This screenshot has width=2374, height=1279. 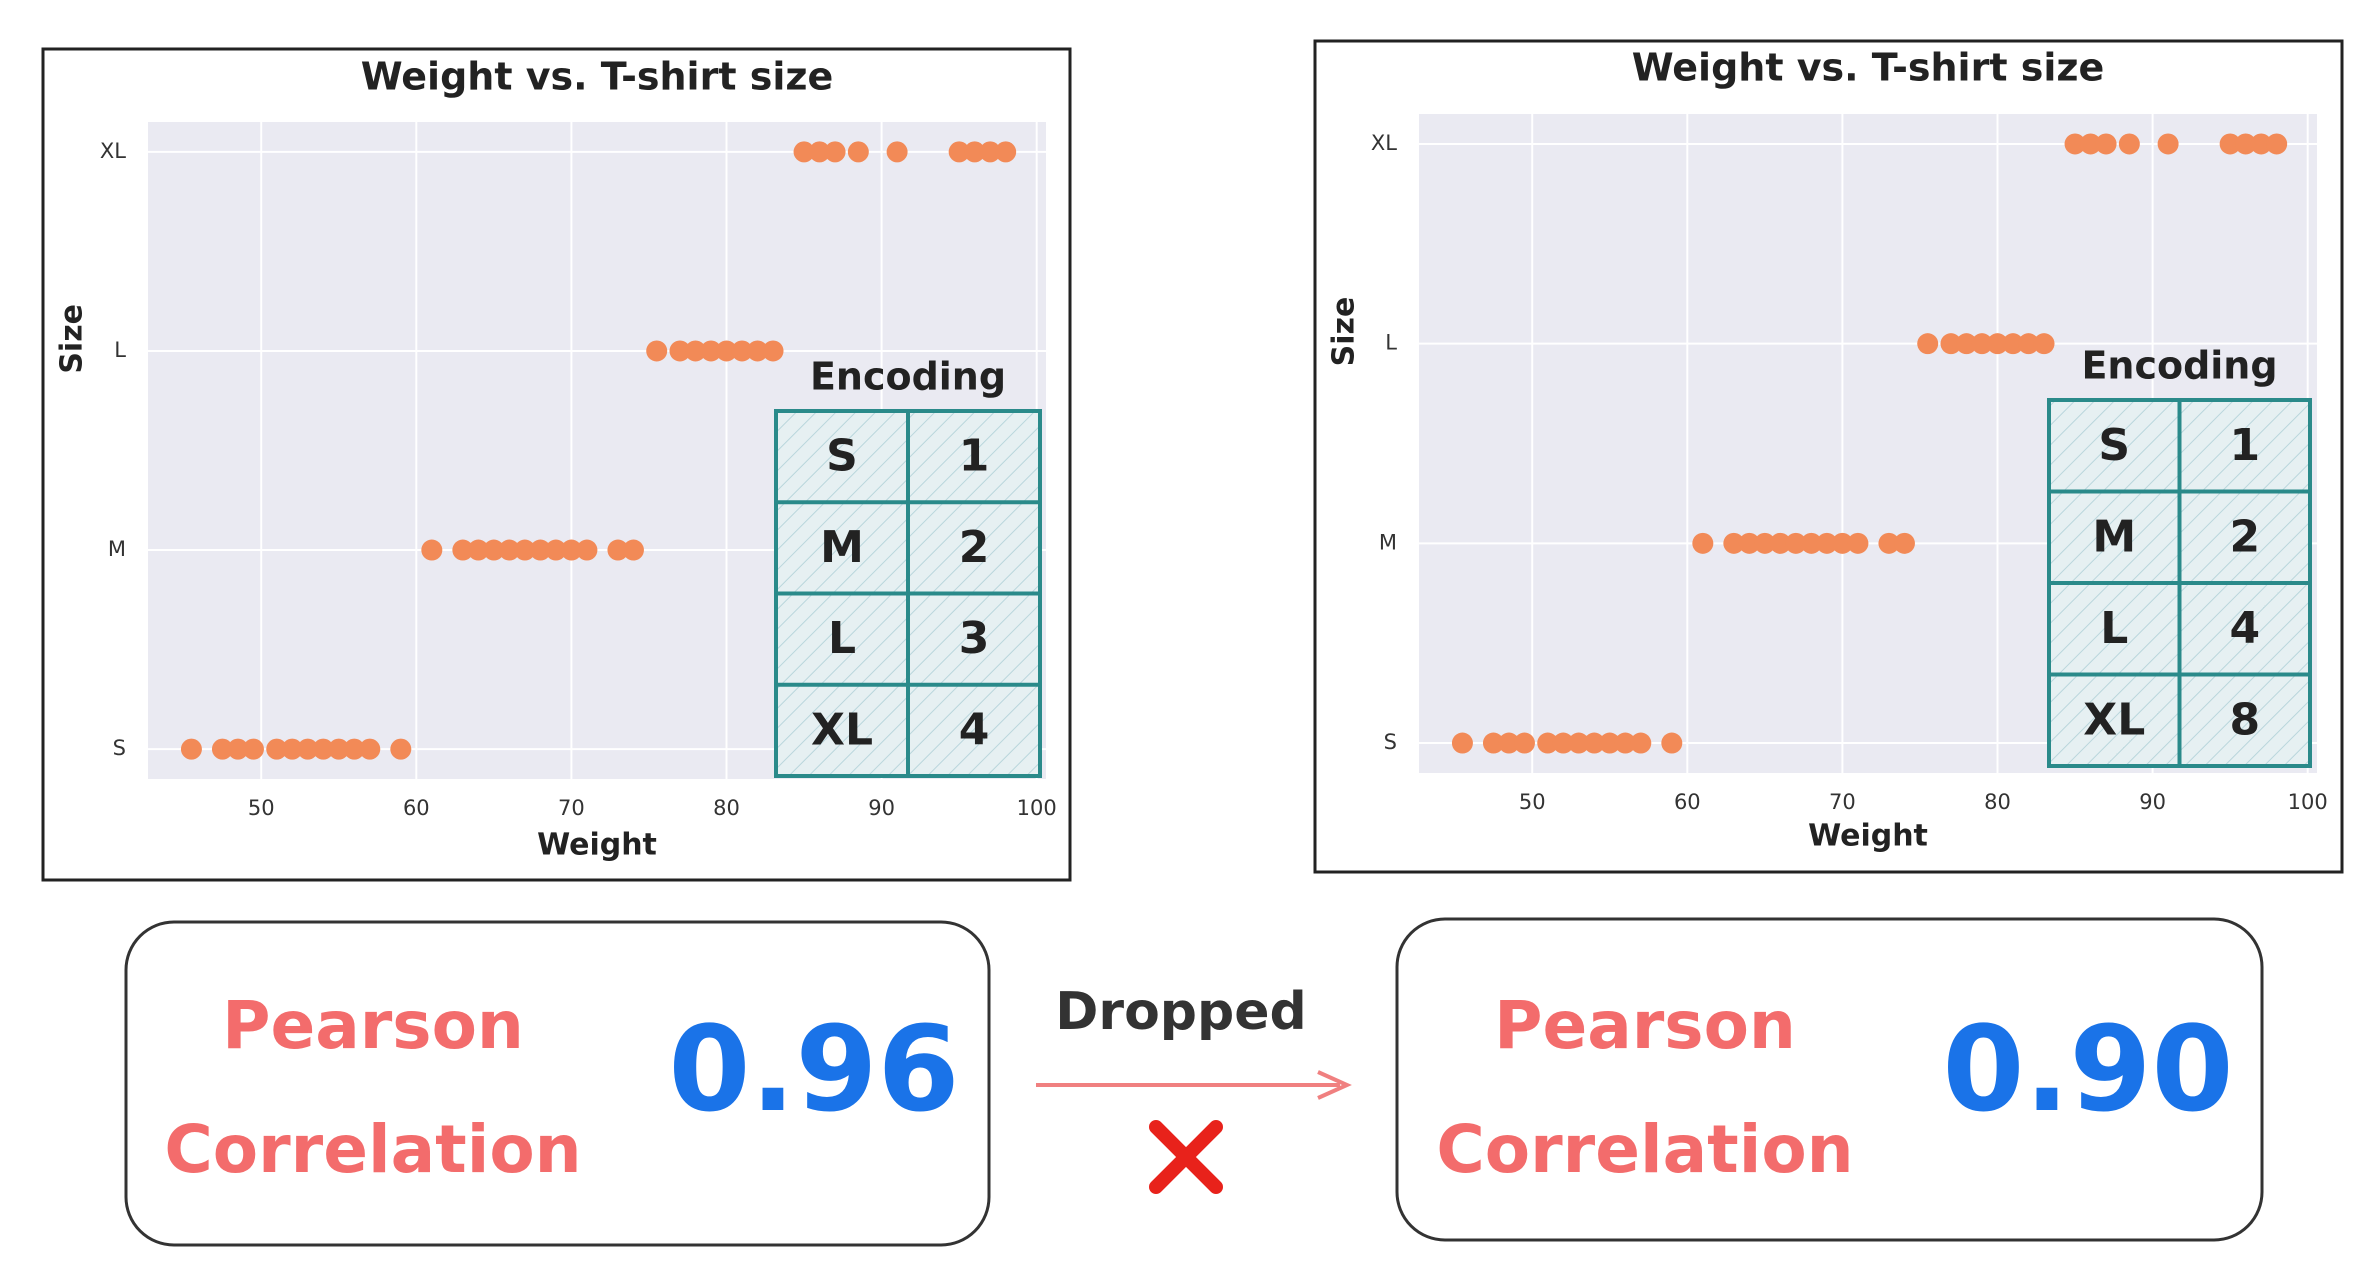 What do you see at coordinates (1868, 836) in the screenshot?
I see `x-axis-label: Weight` at bounding box center [1868, 836].